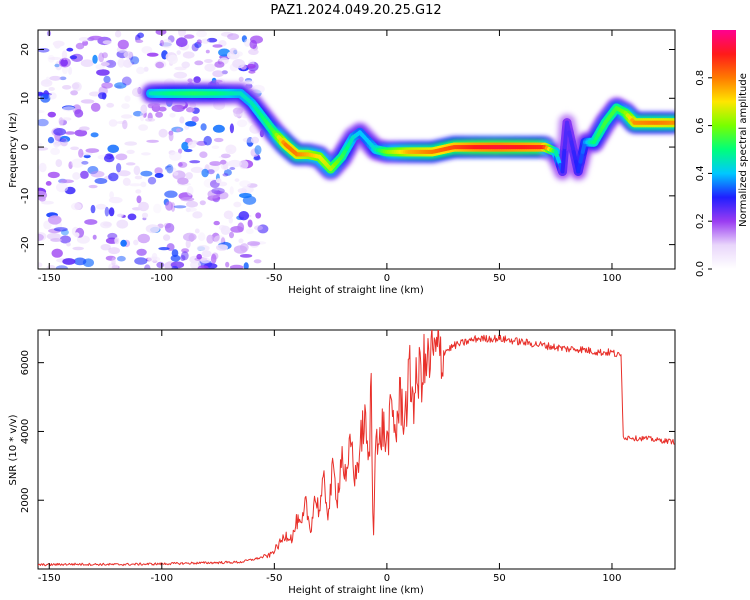 The width and height of the screenshot is (750, 600). What do you see at coordinates (25, 49) in the screenshot?
I see `y-tick-label: 20` at bounding box center [25, 49].